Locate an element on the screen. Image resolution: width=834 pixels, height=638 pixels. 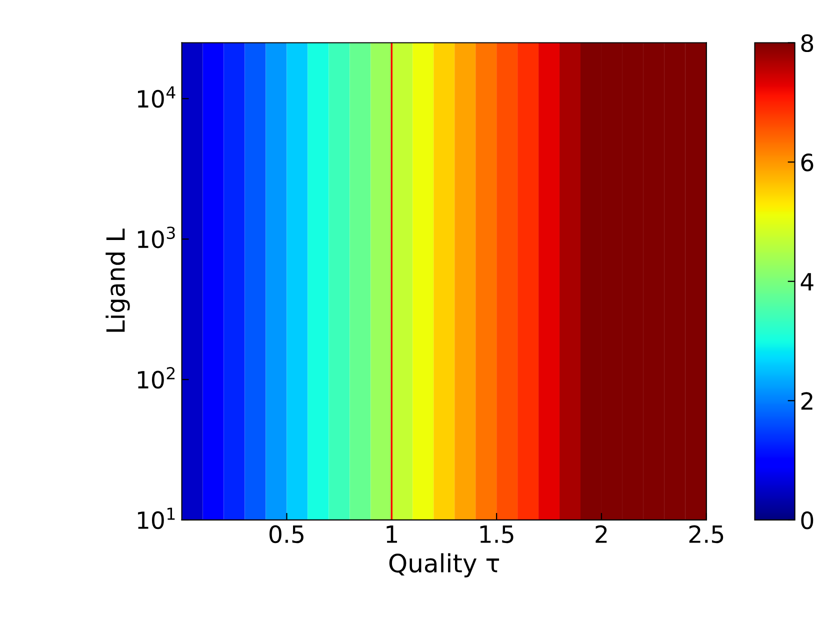
x-tick-label: 1.5 is located at coordinates (497, 535).